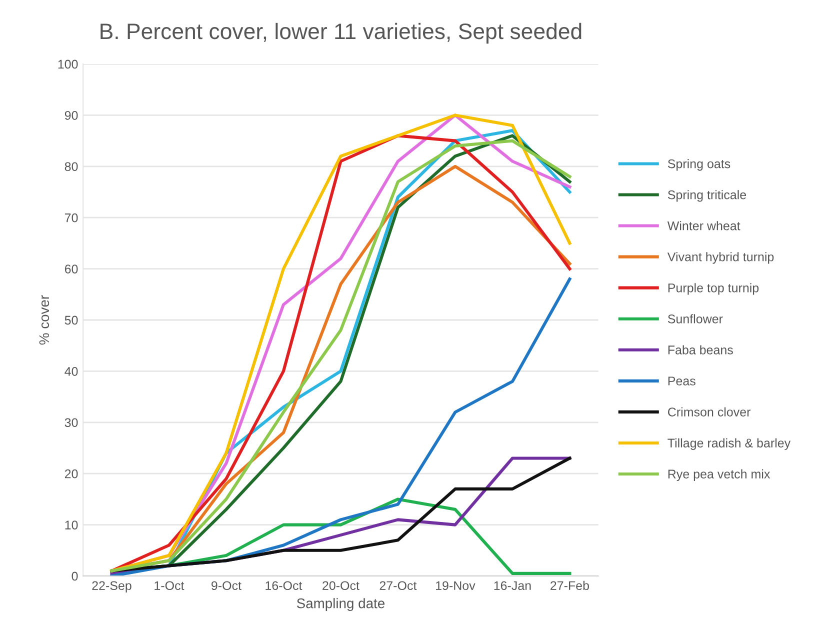 This screenshot has height=640, width=831. I want to click on legend-label: Faba beans, so click(700, 349).